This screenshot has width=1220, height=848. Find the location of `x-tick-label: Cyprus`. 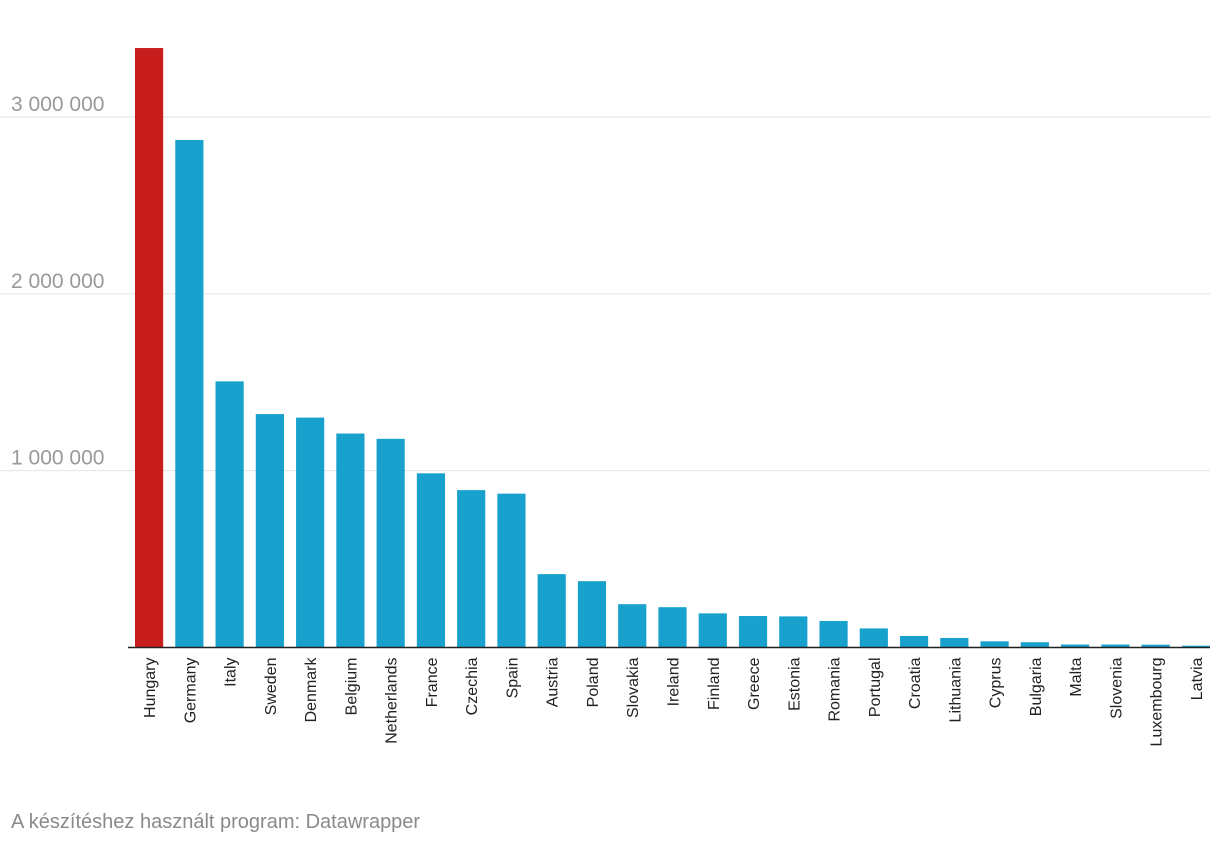

x-tick-label: Cyprus is located at coordinates (996, 683).